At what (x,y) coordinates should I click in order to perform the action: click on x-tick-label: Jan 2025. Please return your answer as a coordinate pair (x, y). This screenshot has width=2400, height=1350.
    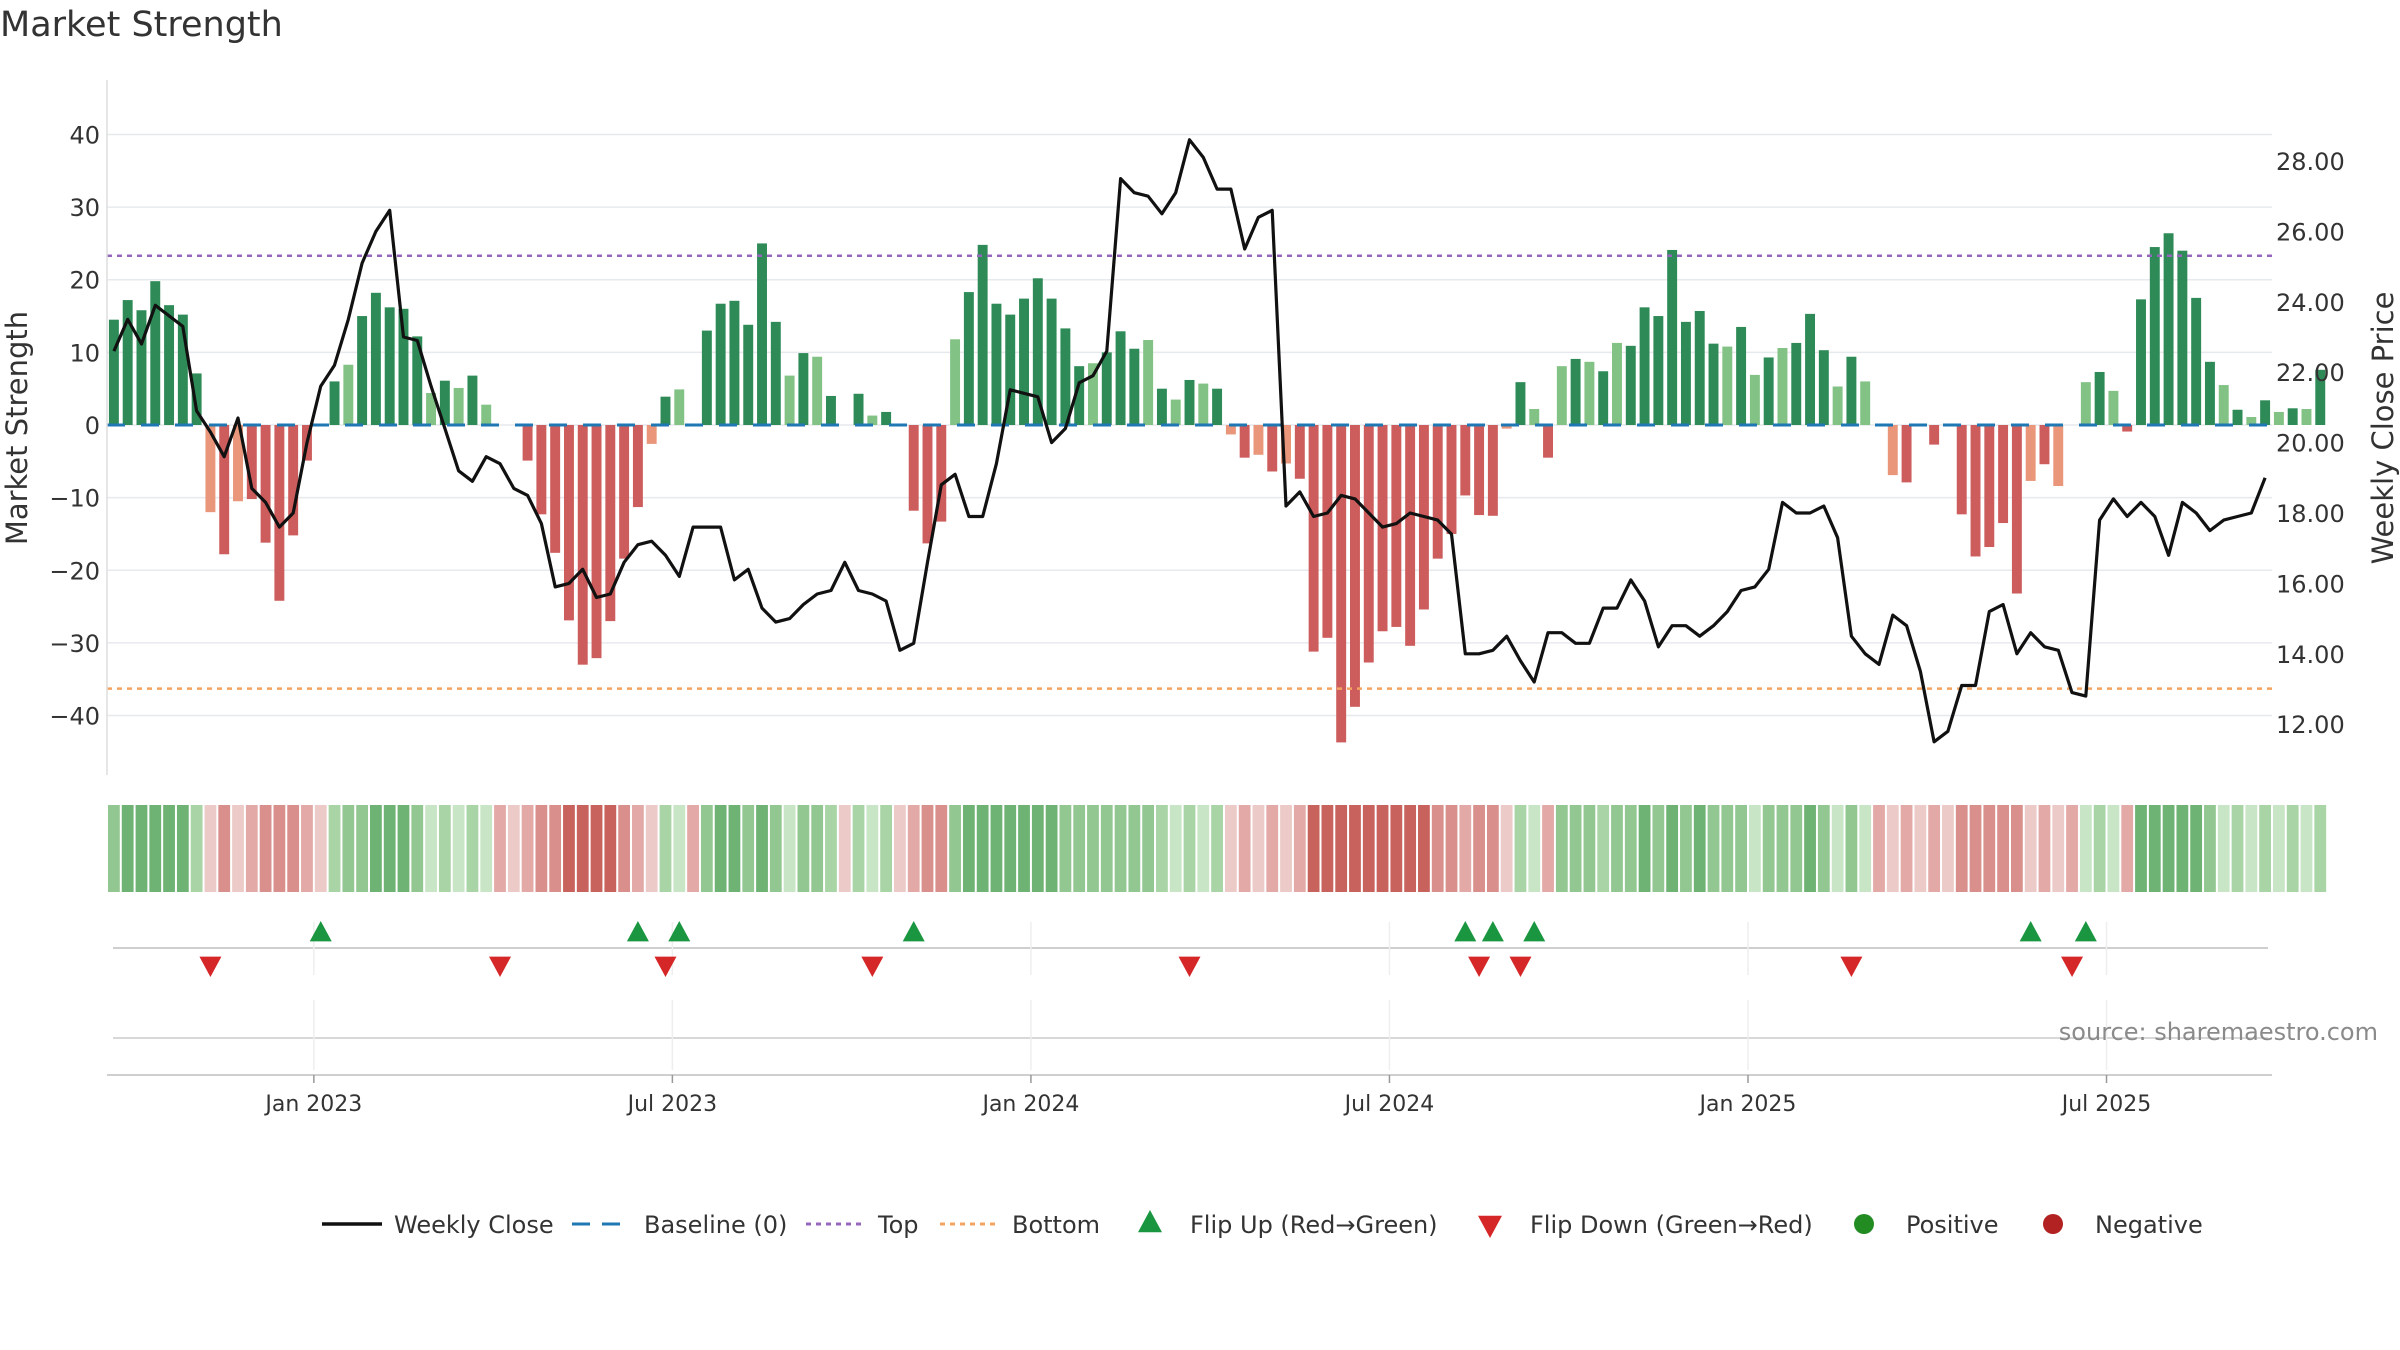
    Looking at the image, I should click on (1747, 1104).